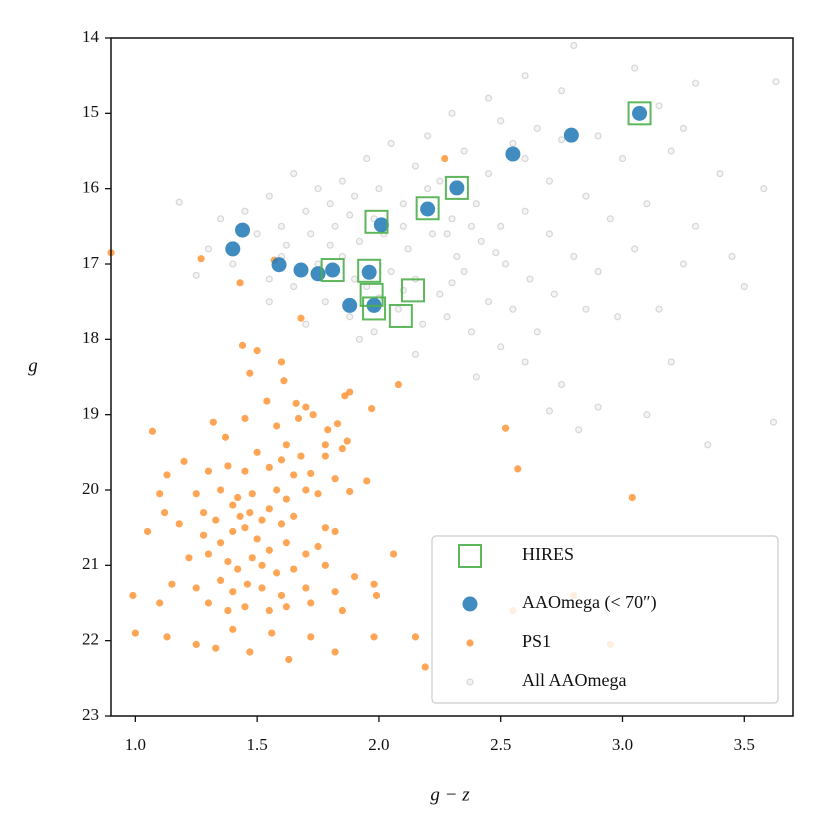 This screenshot has height=831, width=831. Describe the element at coordinates (622, 744) in the screenshot. I see `x-tick-label: 3.0` at that location.